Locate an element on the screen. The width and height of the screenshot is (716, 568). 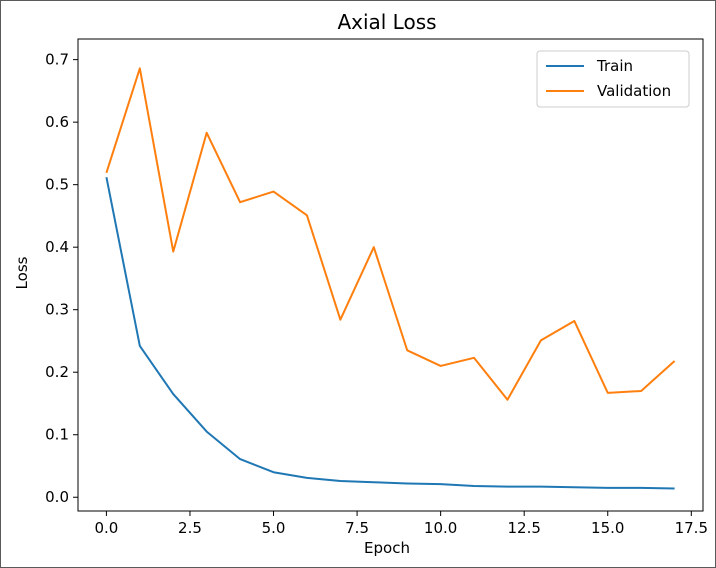
y-axis-ticks: 0.0 0.1 0.2 0.3 0.4 0.5 0.6 0.7 is located at coordinates (61, 278).